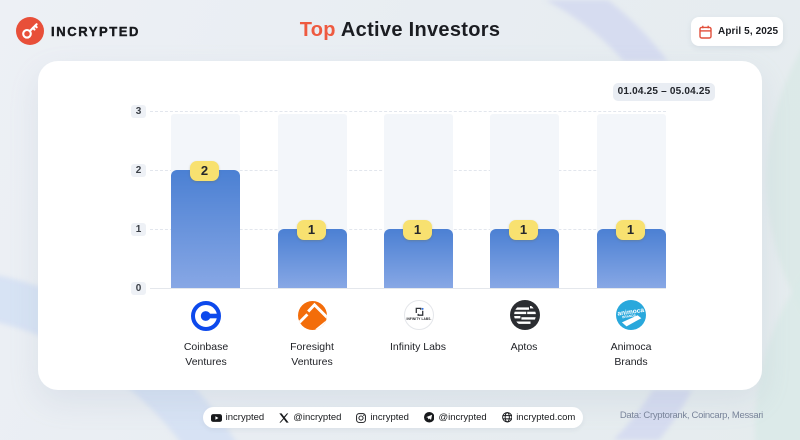 The image size is (800, 440). Describe the element at coordinates (418, 319) in the screenshot. I see `svg-text: INFINITY LABS.` at that location.